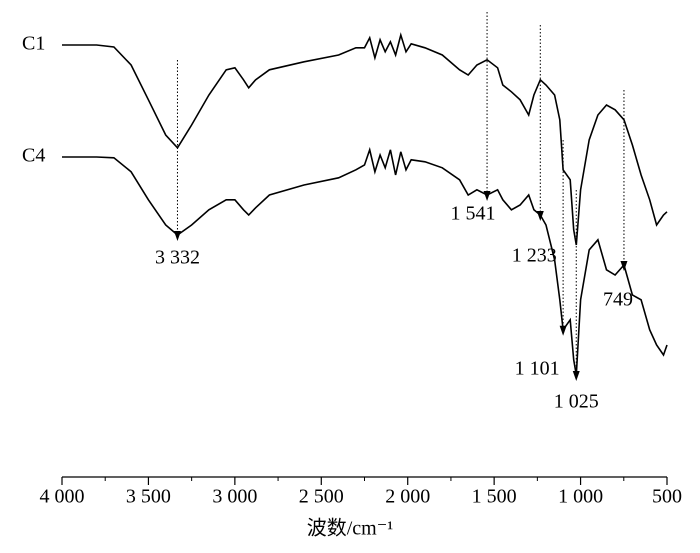  I want to click on x-tick-label: 500, so click(667, 497).